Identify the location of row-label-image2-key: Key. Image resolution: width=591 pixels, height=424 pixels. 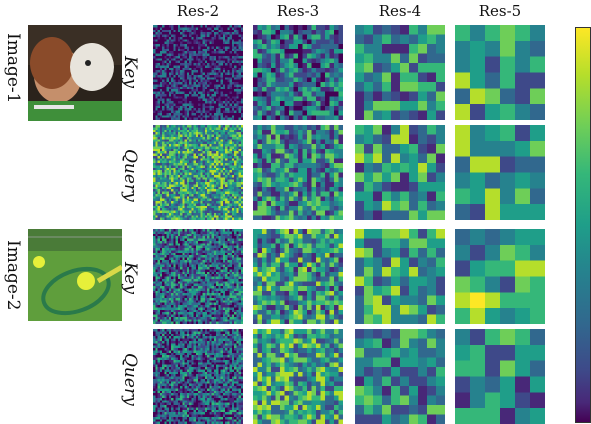
(130, 278).